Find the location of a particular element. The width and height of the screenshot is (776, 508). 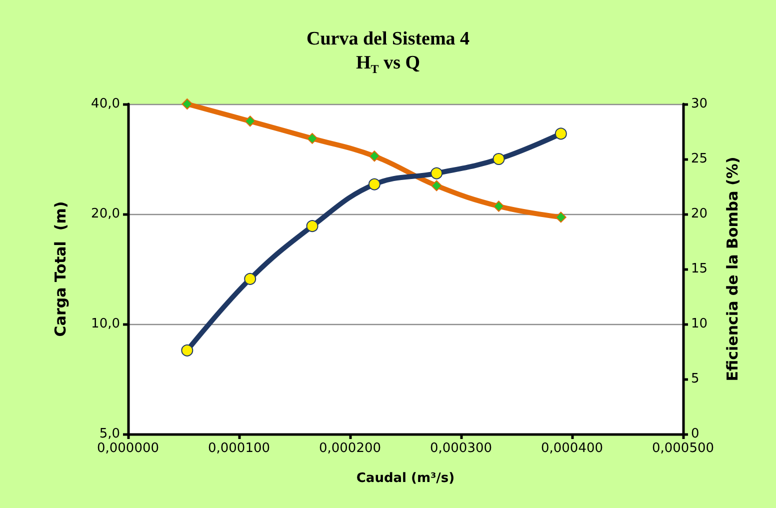

y2-axis-title: Eficiencia de la Bomba (%) is located at coordinates (733, 269).